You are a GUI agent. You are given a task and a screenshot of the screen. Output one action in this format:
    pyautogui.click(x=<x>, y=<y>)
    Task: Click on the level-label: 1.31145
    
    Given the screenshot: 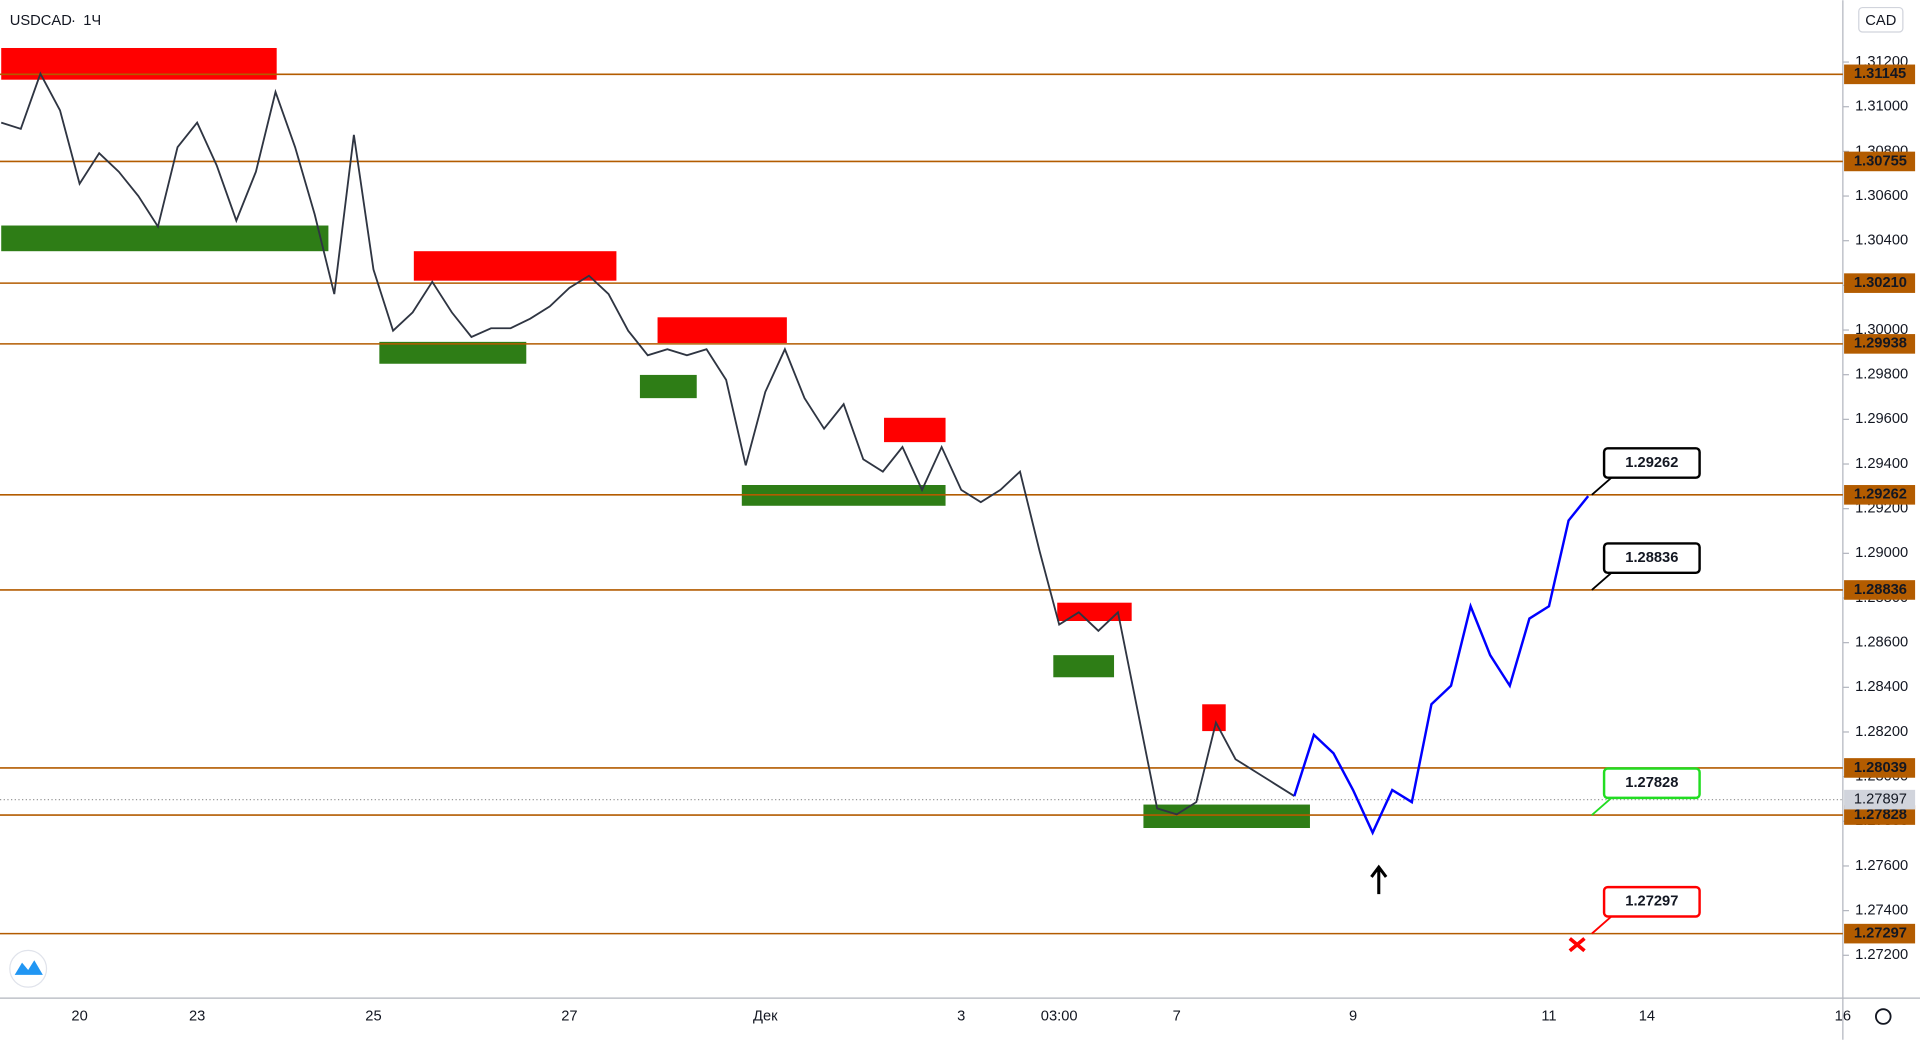 What is the action you would take?
    pyautogui.click(x=1880, y=74)
    